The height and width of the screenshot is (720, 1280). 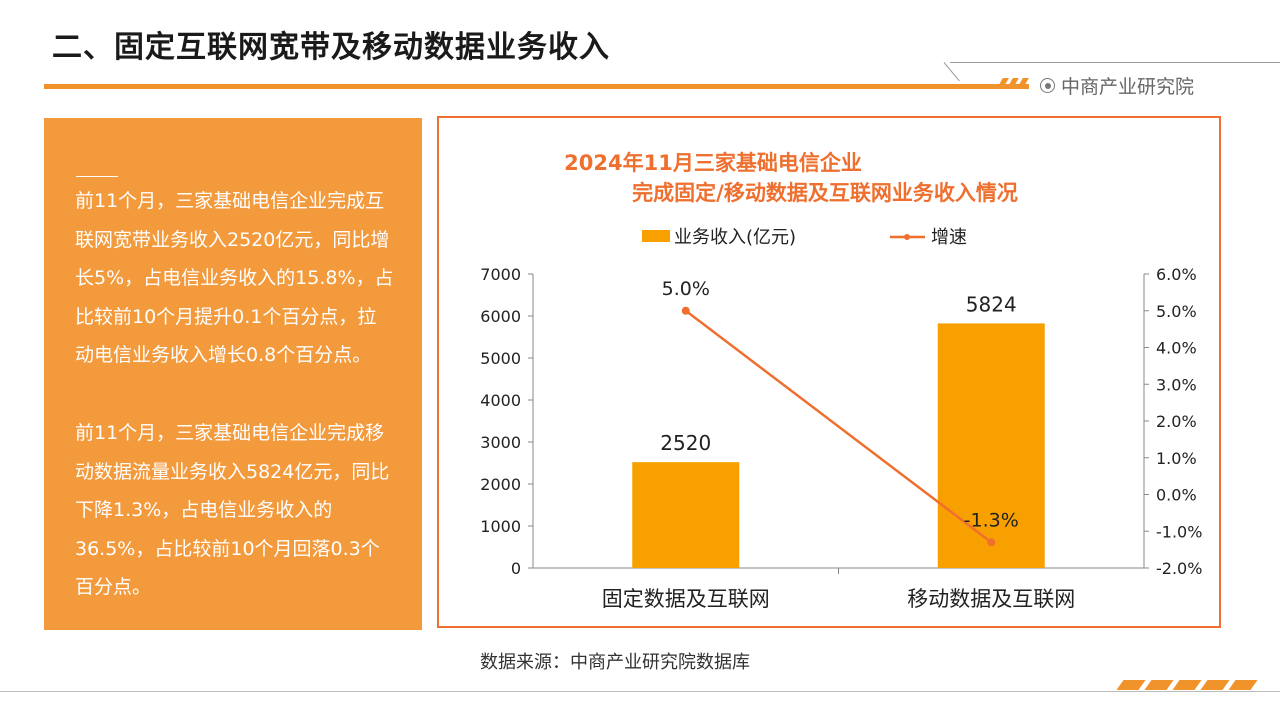 I want to click on left-y-tick-label: 1000, so click(x=500, y=526).